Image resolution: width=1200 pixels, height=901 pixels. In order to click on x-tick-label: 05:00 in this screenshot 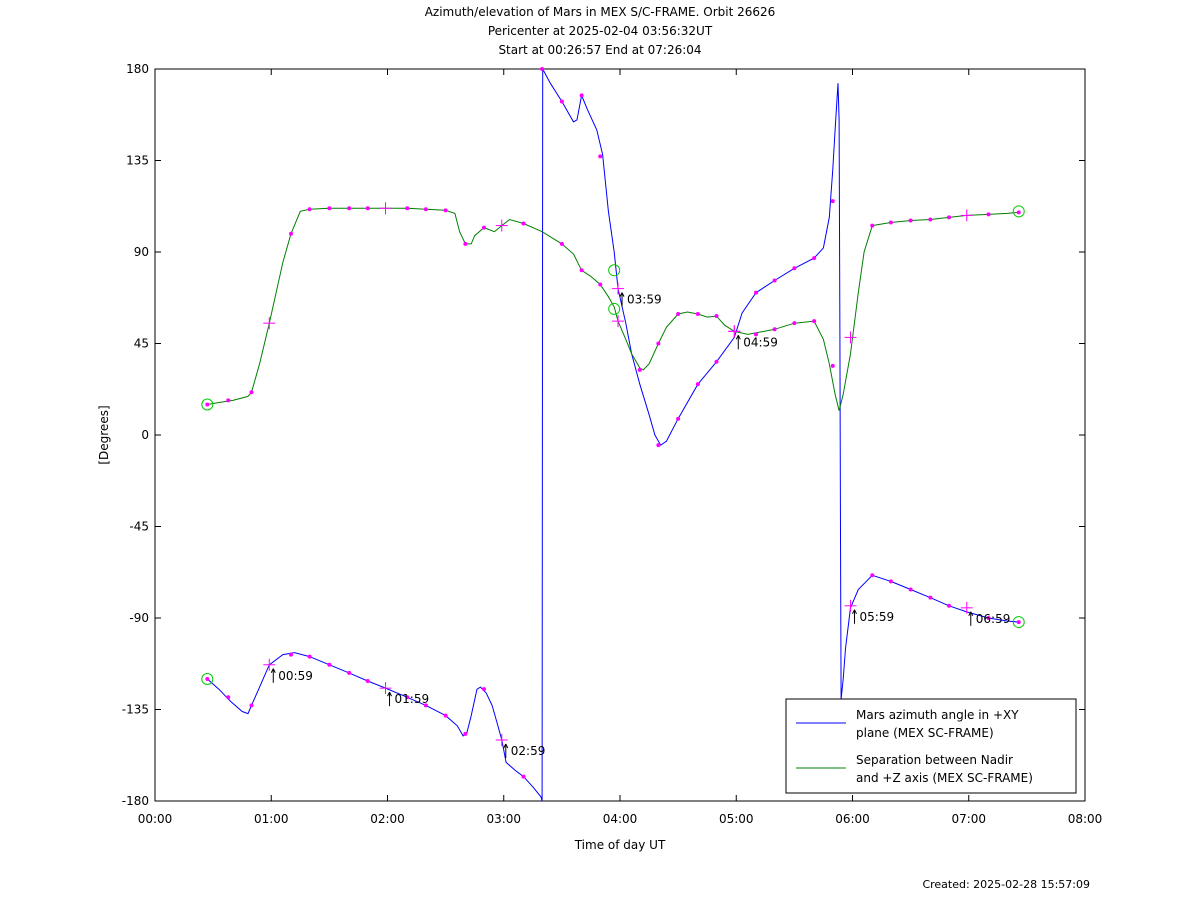, I will do `click(736, 819)`.